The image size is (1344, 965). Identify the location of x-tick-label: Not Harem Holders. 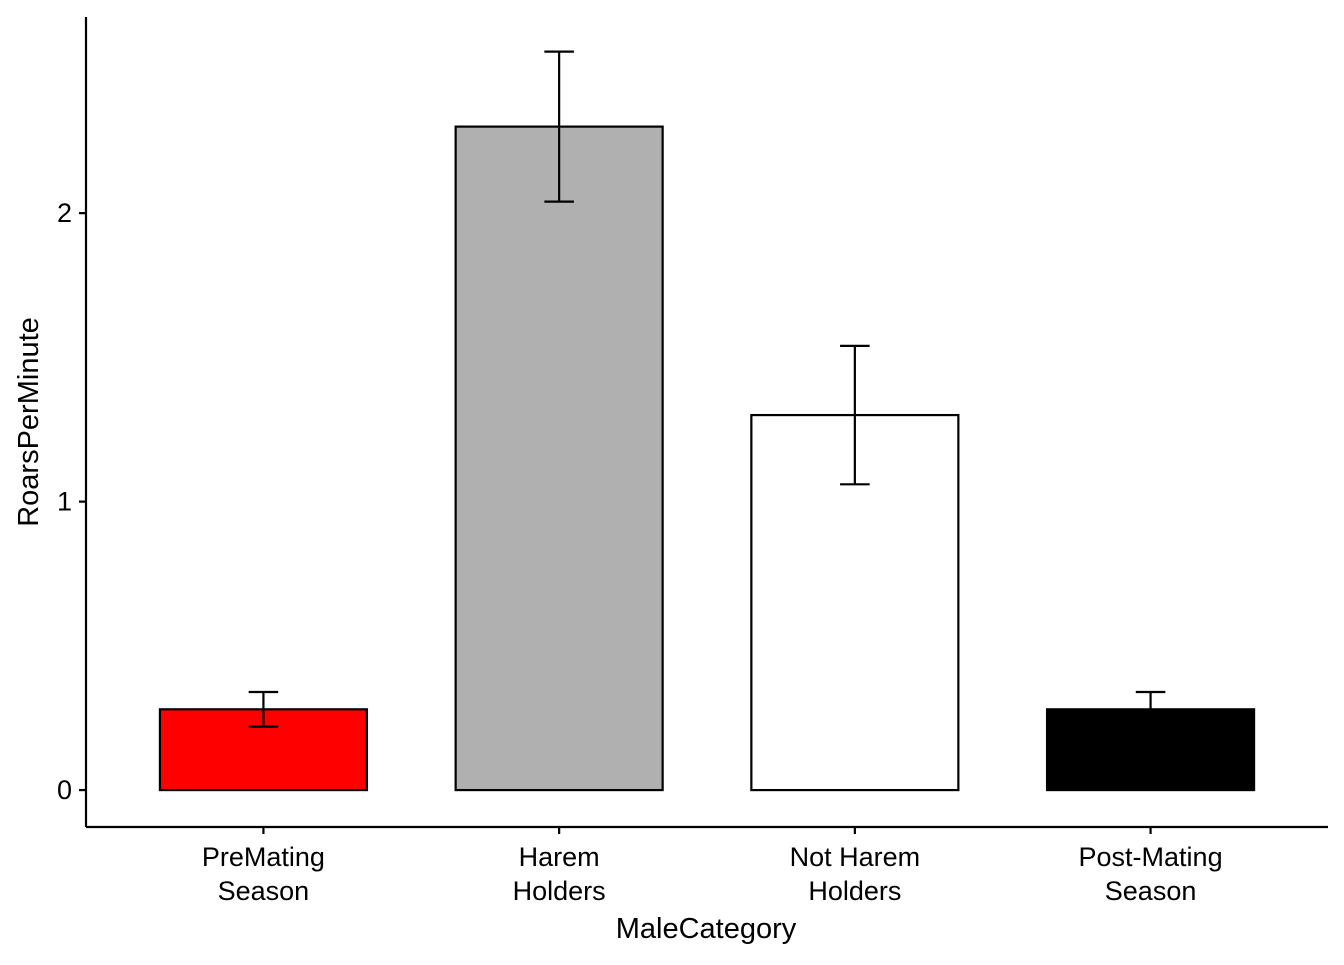
(855, 874).